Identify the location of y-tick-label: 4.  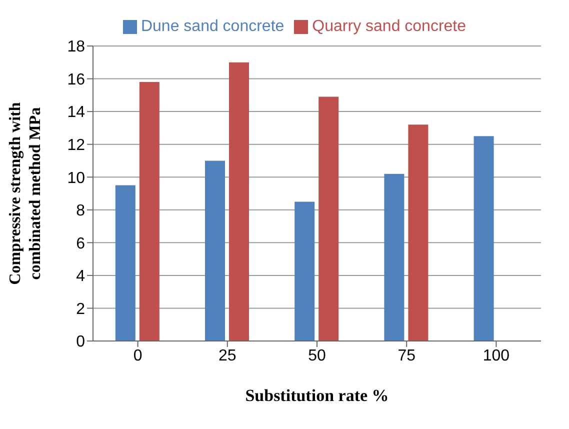
(81, 277).